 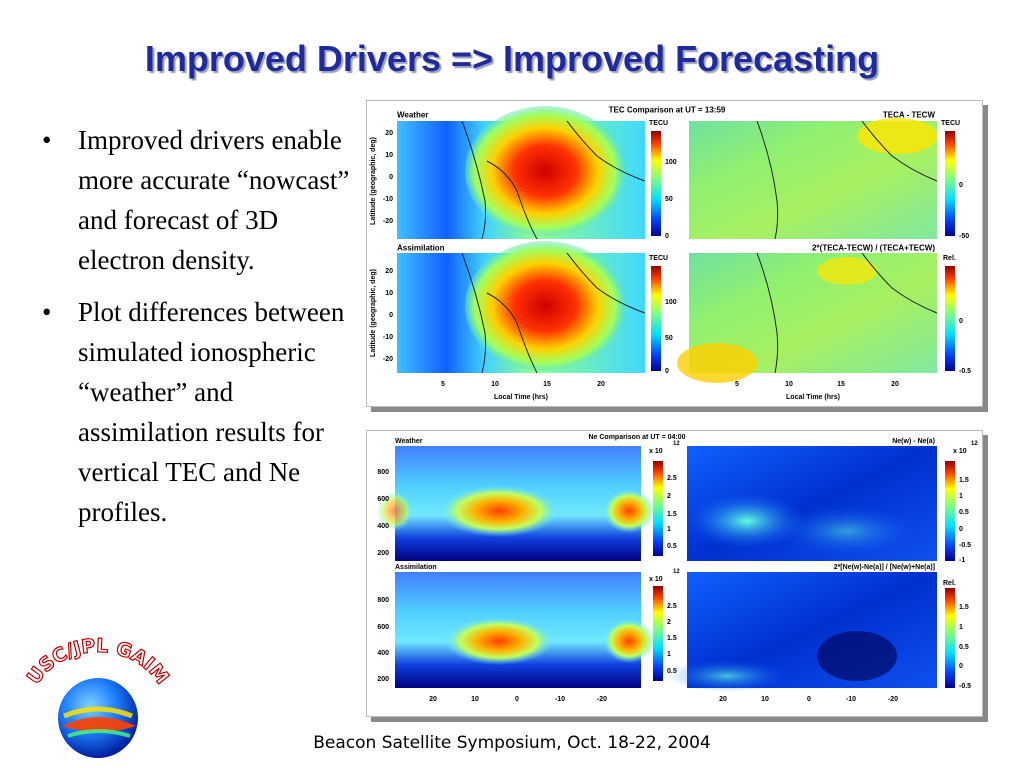 What do you see at coordinates (388, 177) in the screenshot?
I see `y-ticks-row1: 20 10 0 -10 -20` at bounding box center [388, 177].